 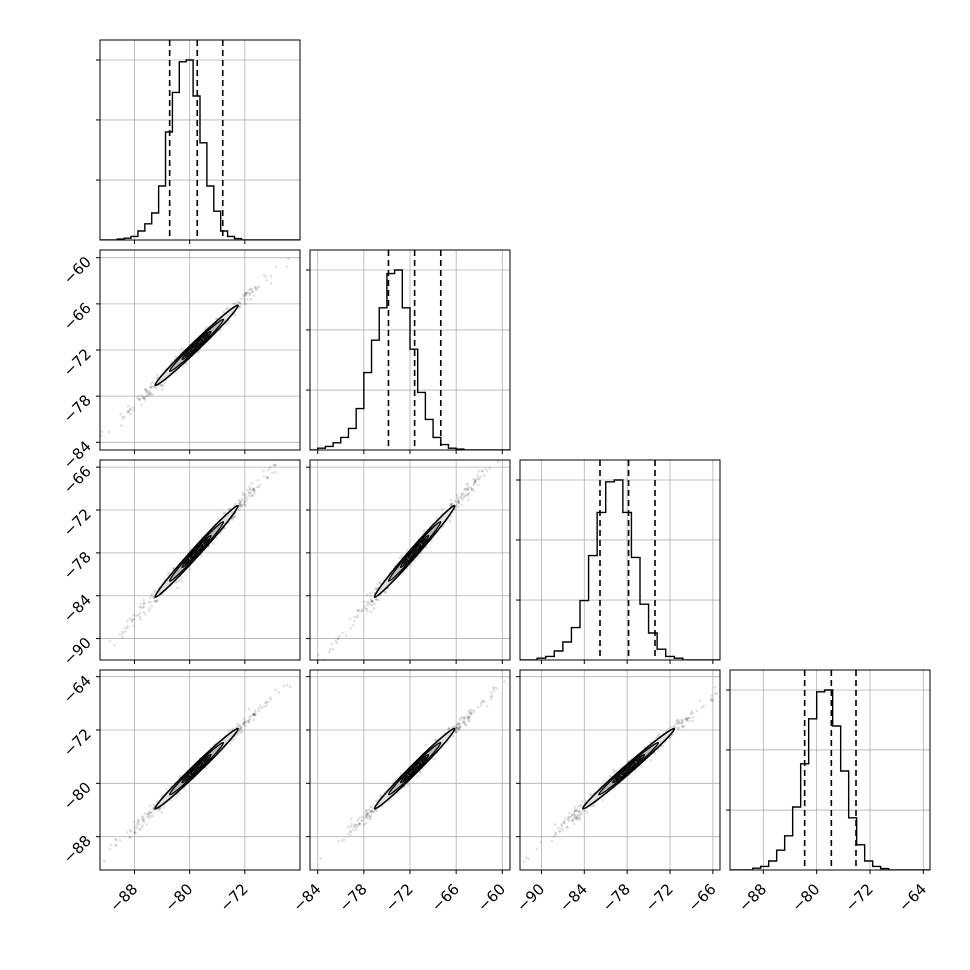 What do you see at coordinates (573, 897) in the screenshot?
I see `x-tick-label: −84` at bounding box center [573, 897].